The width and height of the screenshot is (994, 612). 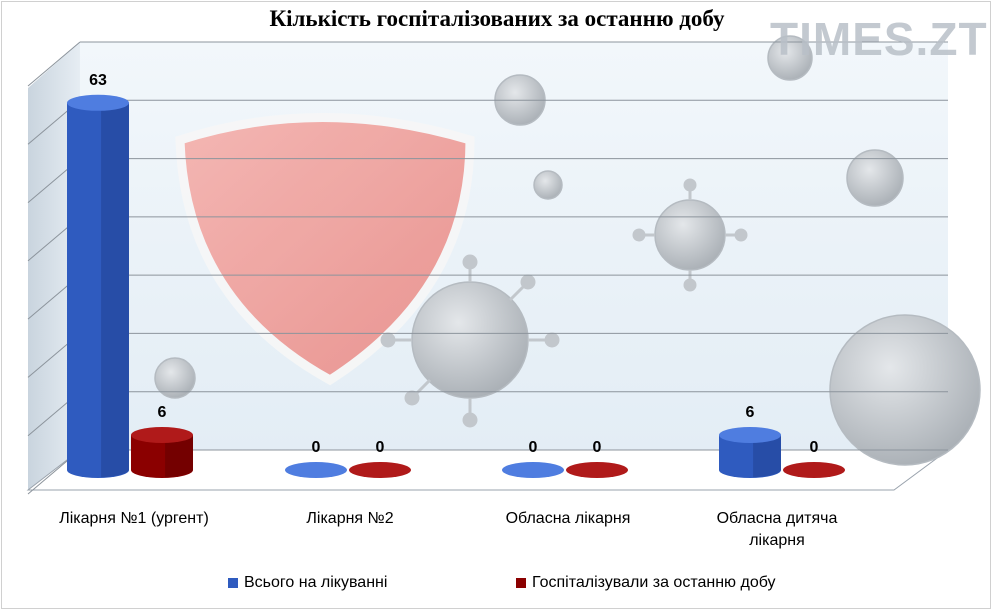 I want to click on category-label: Лікарня №2, so click(x=350, y=518).